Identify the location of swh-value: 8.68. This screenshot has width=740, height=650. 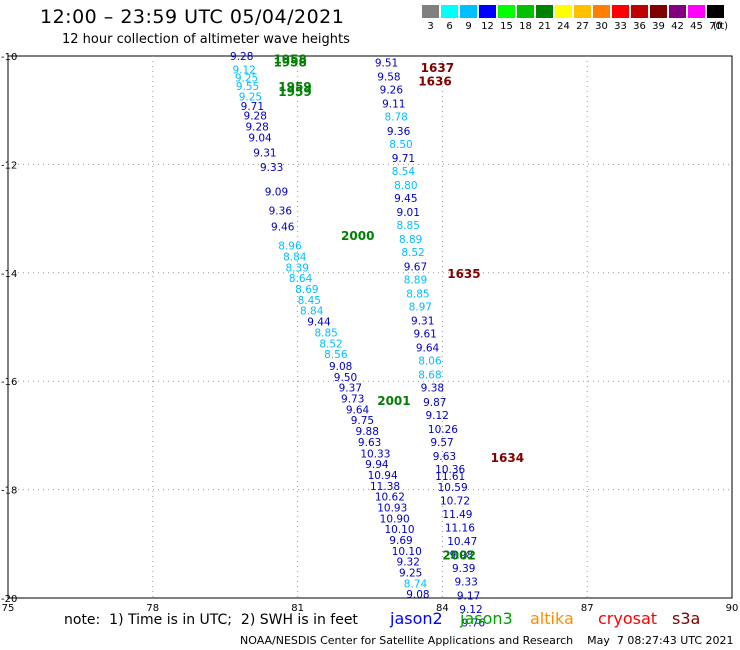
(429, 376).